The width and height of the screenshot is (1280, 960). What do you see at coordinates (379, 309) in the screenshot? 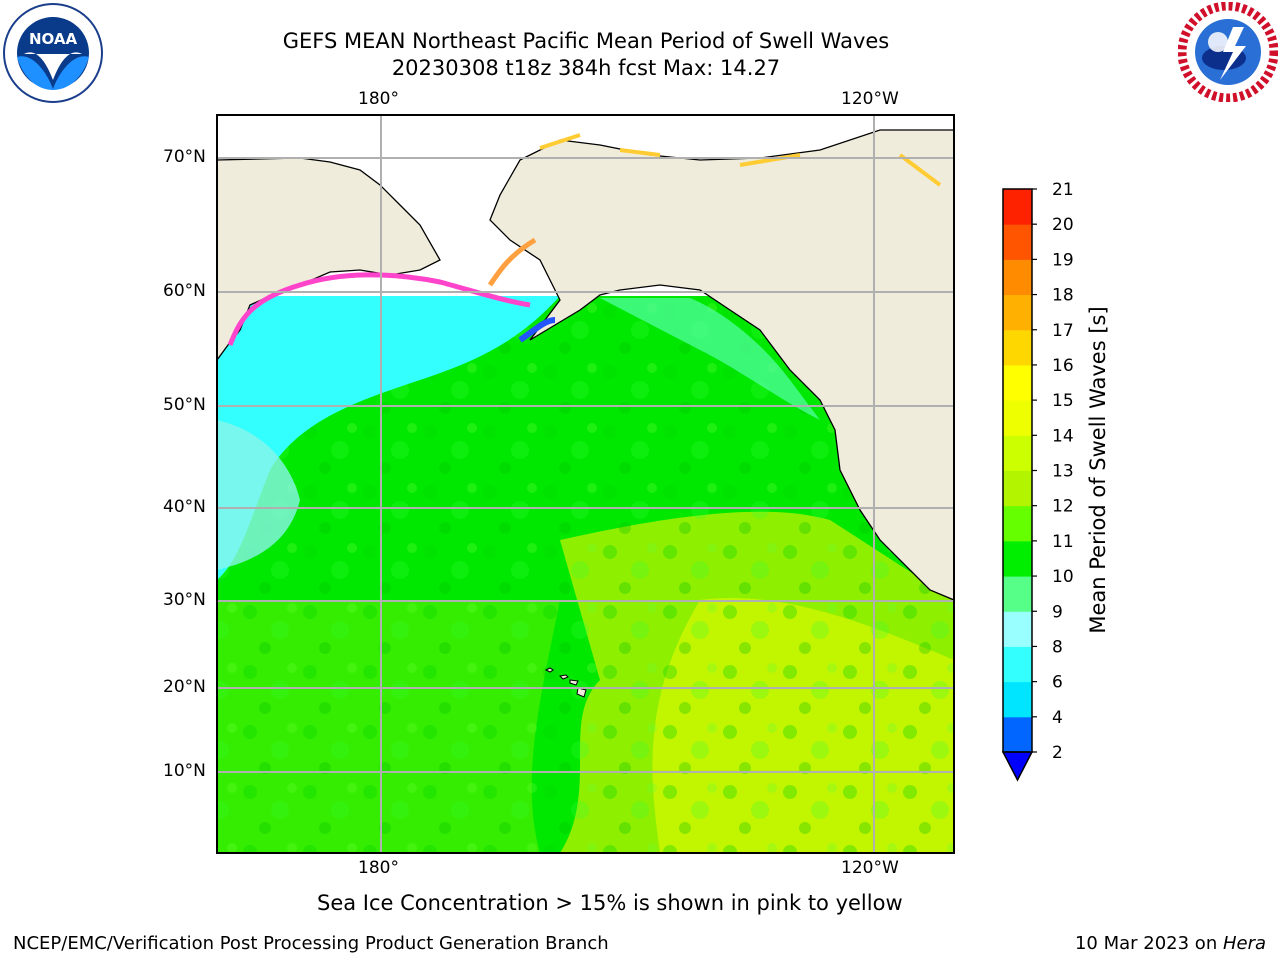
I see `sea-ice-edge` at bounding box center [379, 309].